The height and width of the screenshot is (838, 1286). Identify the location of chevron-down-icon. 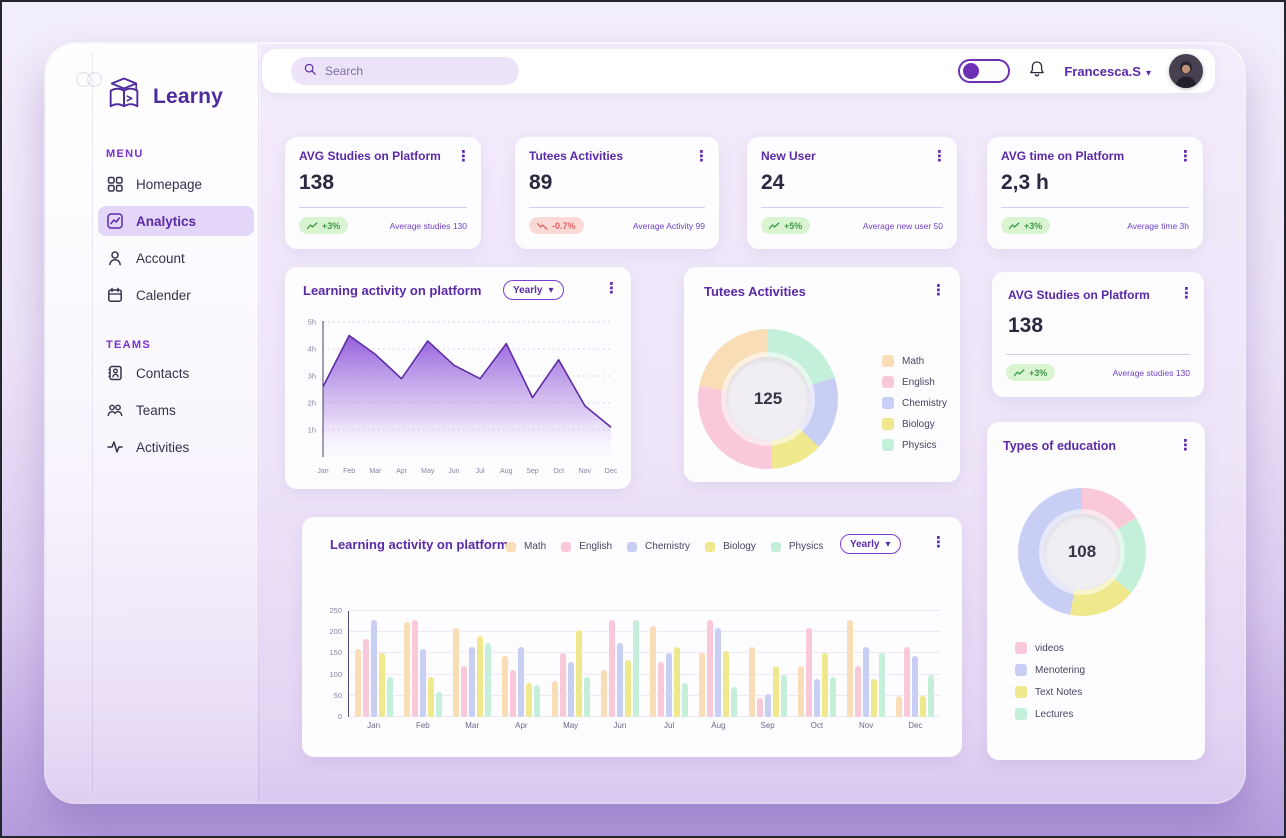
(550, 290).